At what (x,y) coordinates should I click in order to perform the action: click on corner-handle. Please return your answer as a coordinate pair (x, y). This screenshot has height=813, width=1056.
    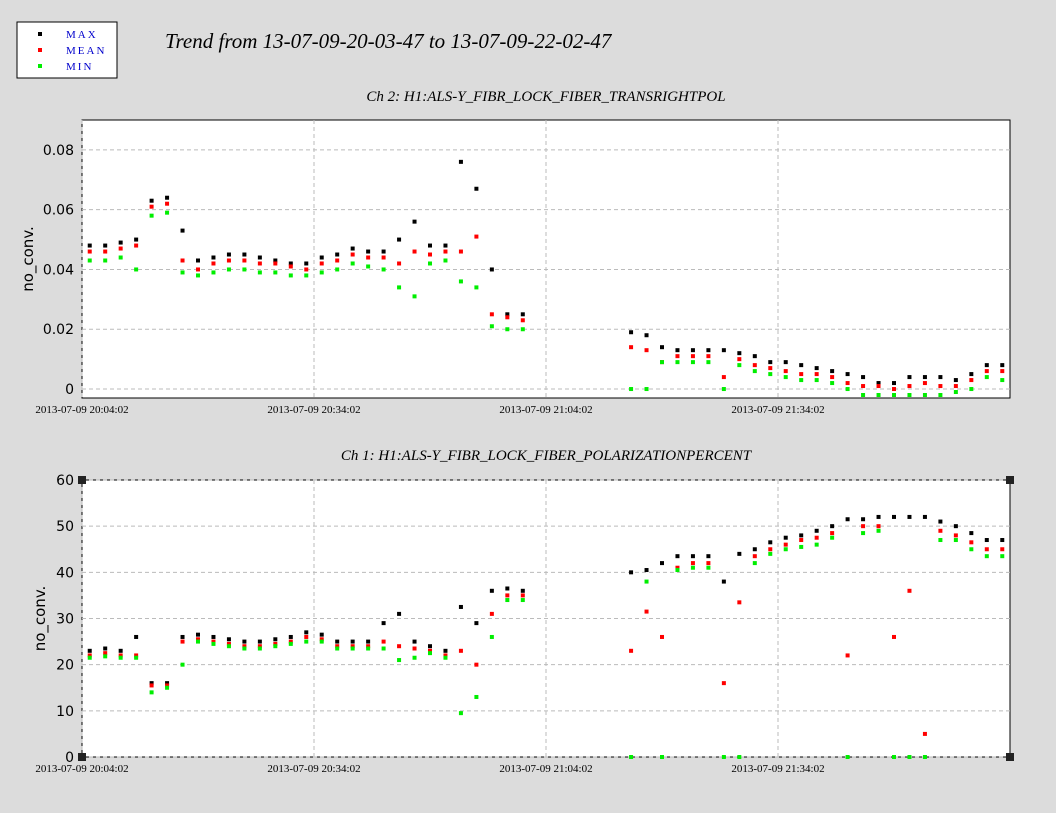
    Looking at the image, I should click on (82, 480).